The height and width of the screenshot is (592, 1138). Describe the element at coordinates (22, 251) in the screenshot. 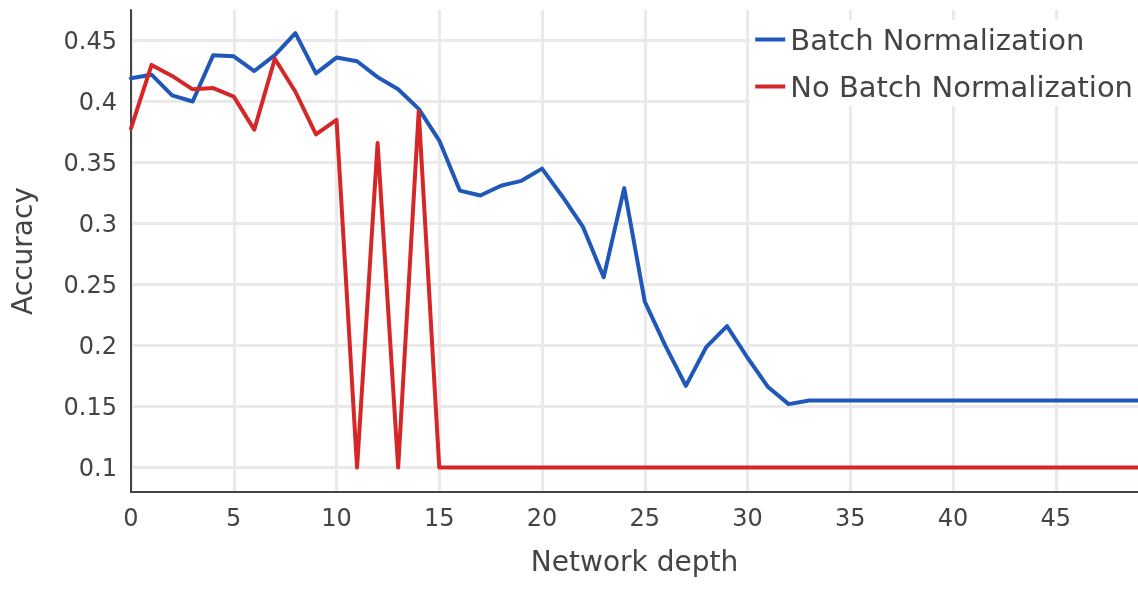

I see `y-axis-title: Accuracy` at that location.